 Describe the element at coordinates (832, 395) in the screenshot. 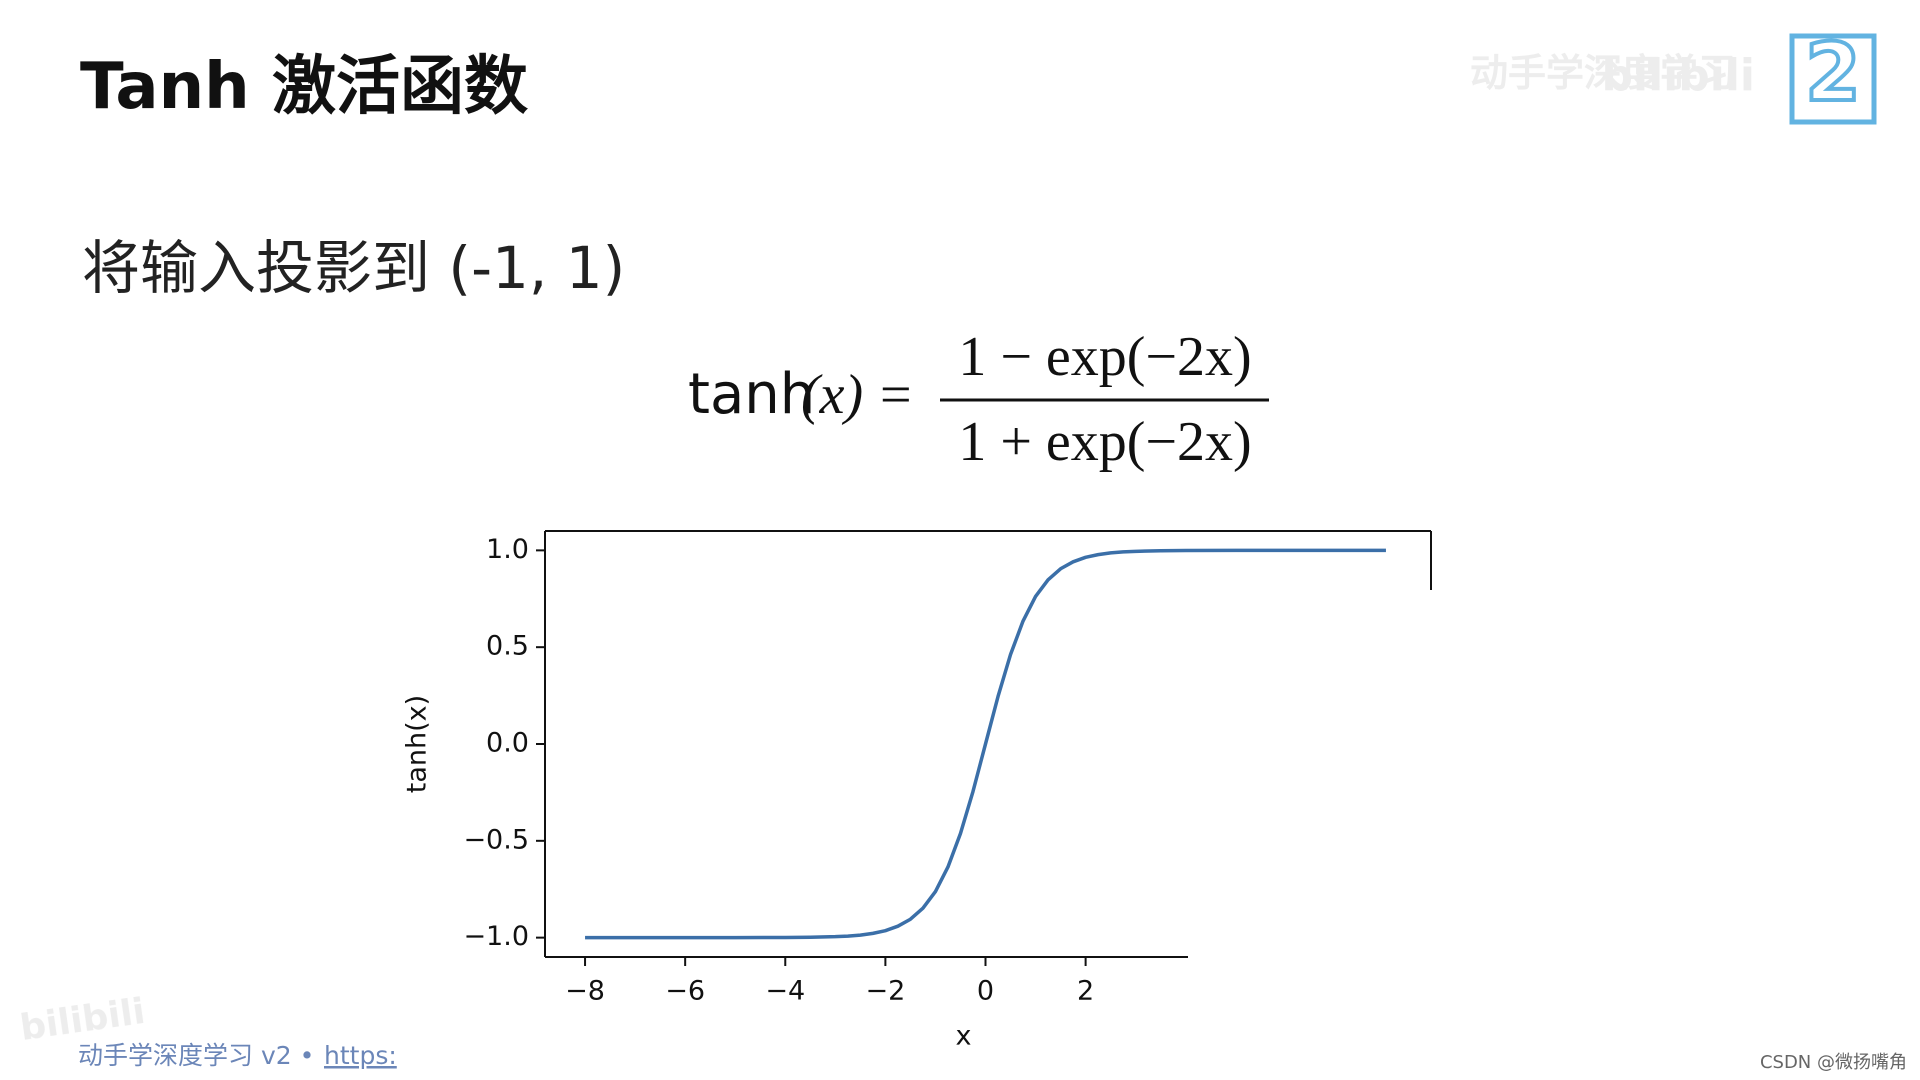

I see `formula-argument: (x)` at that location.